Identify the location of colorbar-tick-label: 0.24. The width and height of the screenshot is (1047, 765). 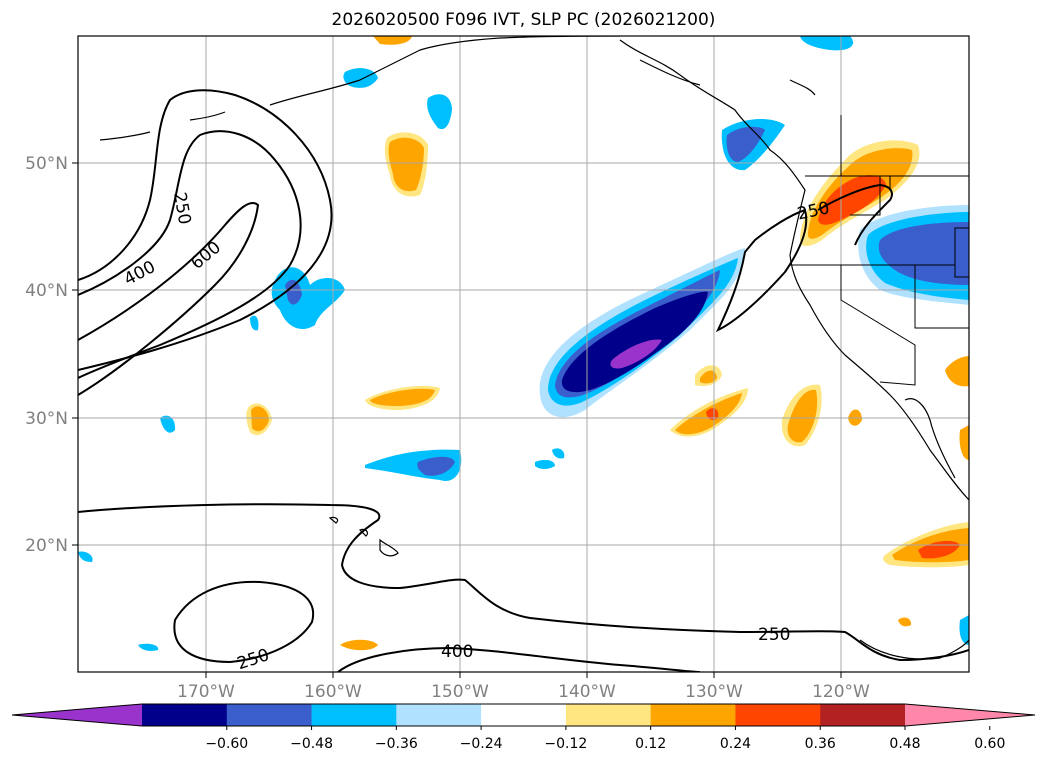
(735, 744).